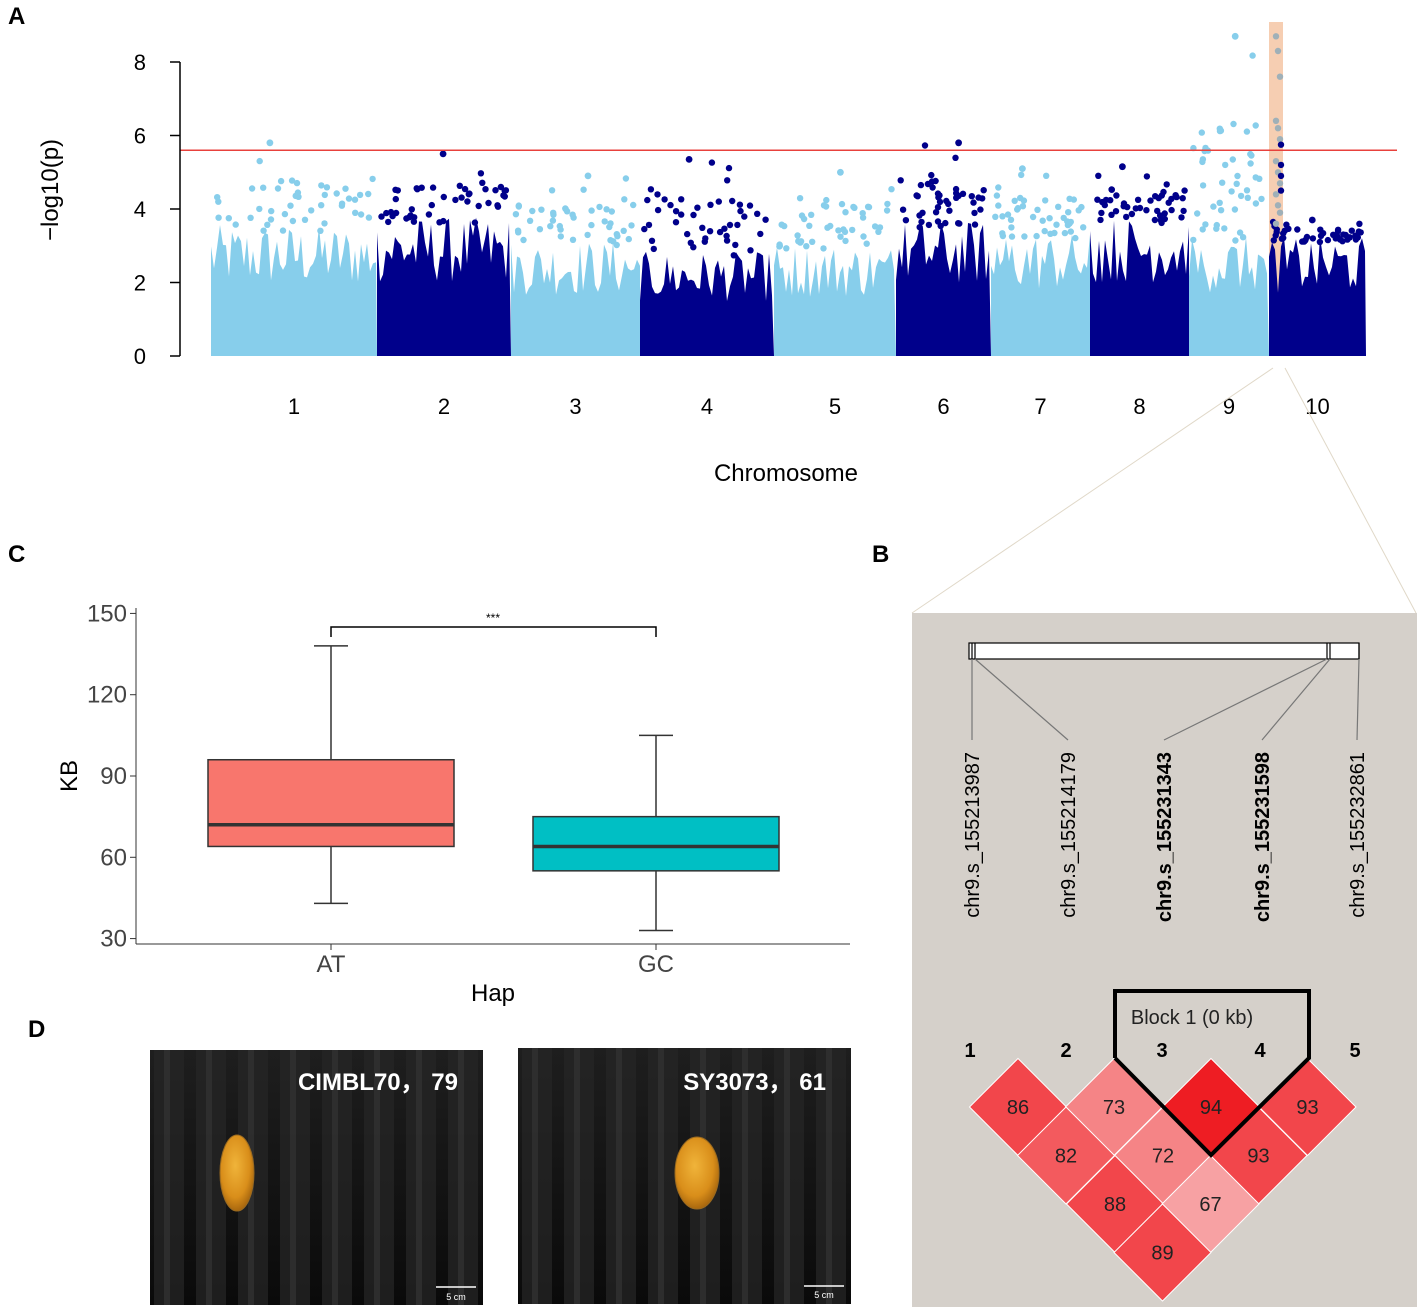 Image resolution: width=1417 pixels, height=1307 pixels. What do you see at coordinates (1317, 406) in the screenshot?
I see `chromosome-label: 10` at bounding box center [1317, 406].